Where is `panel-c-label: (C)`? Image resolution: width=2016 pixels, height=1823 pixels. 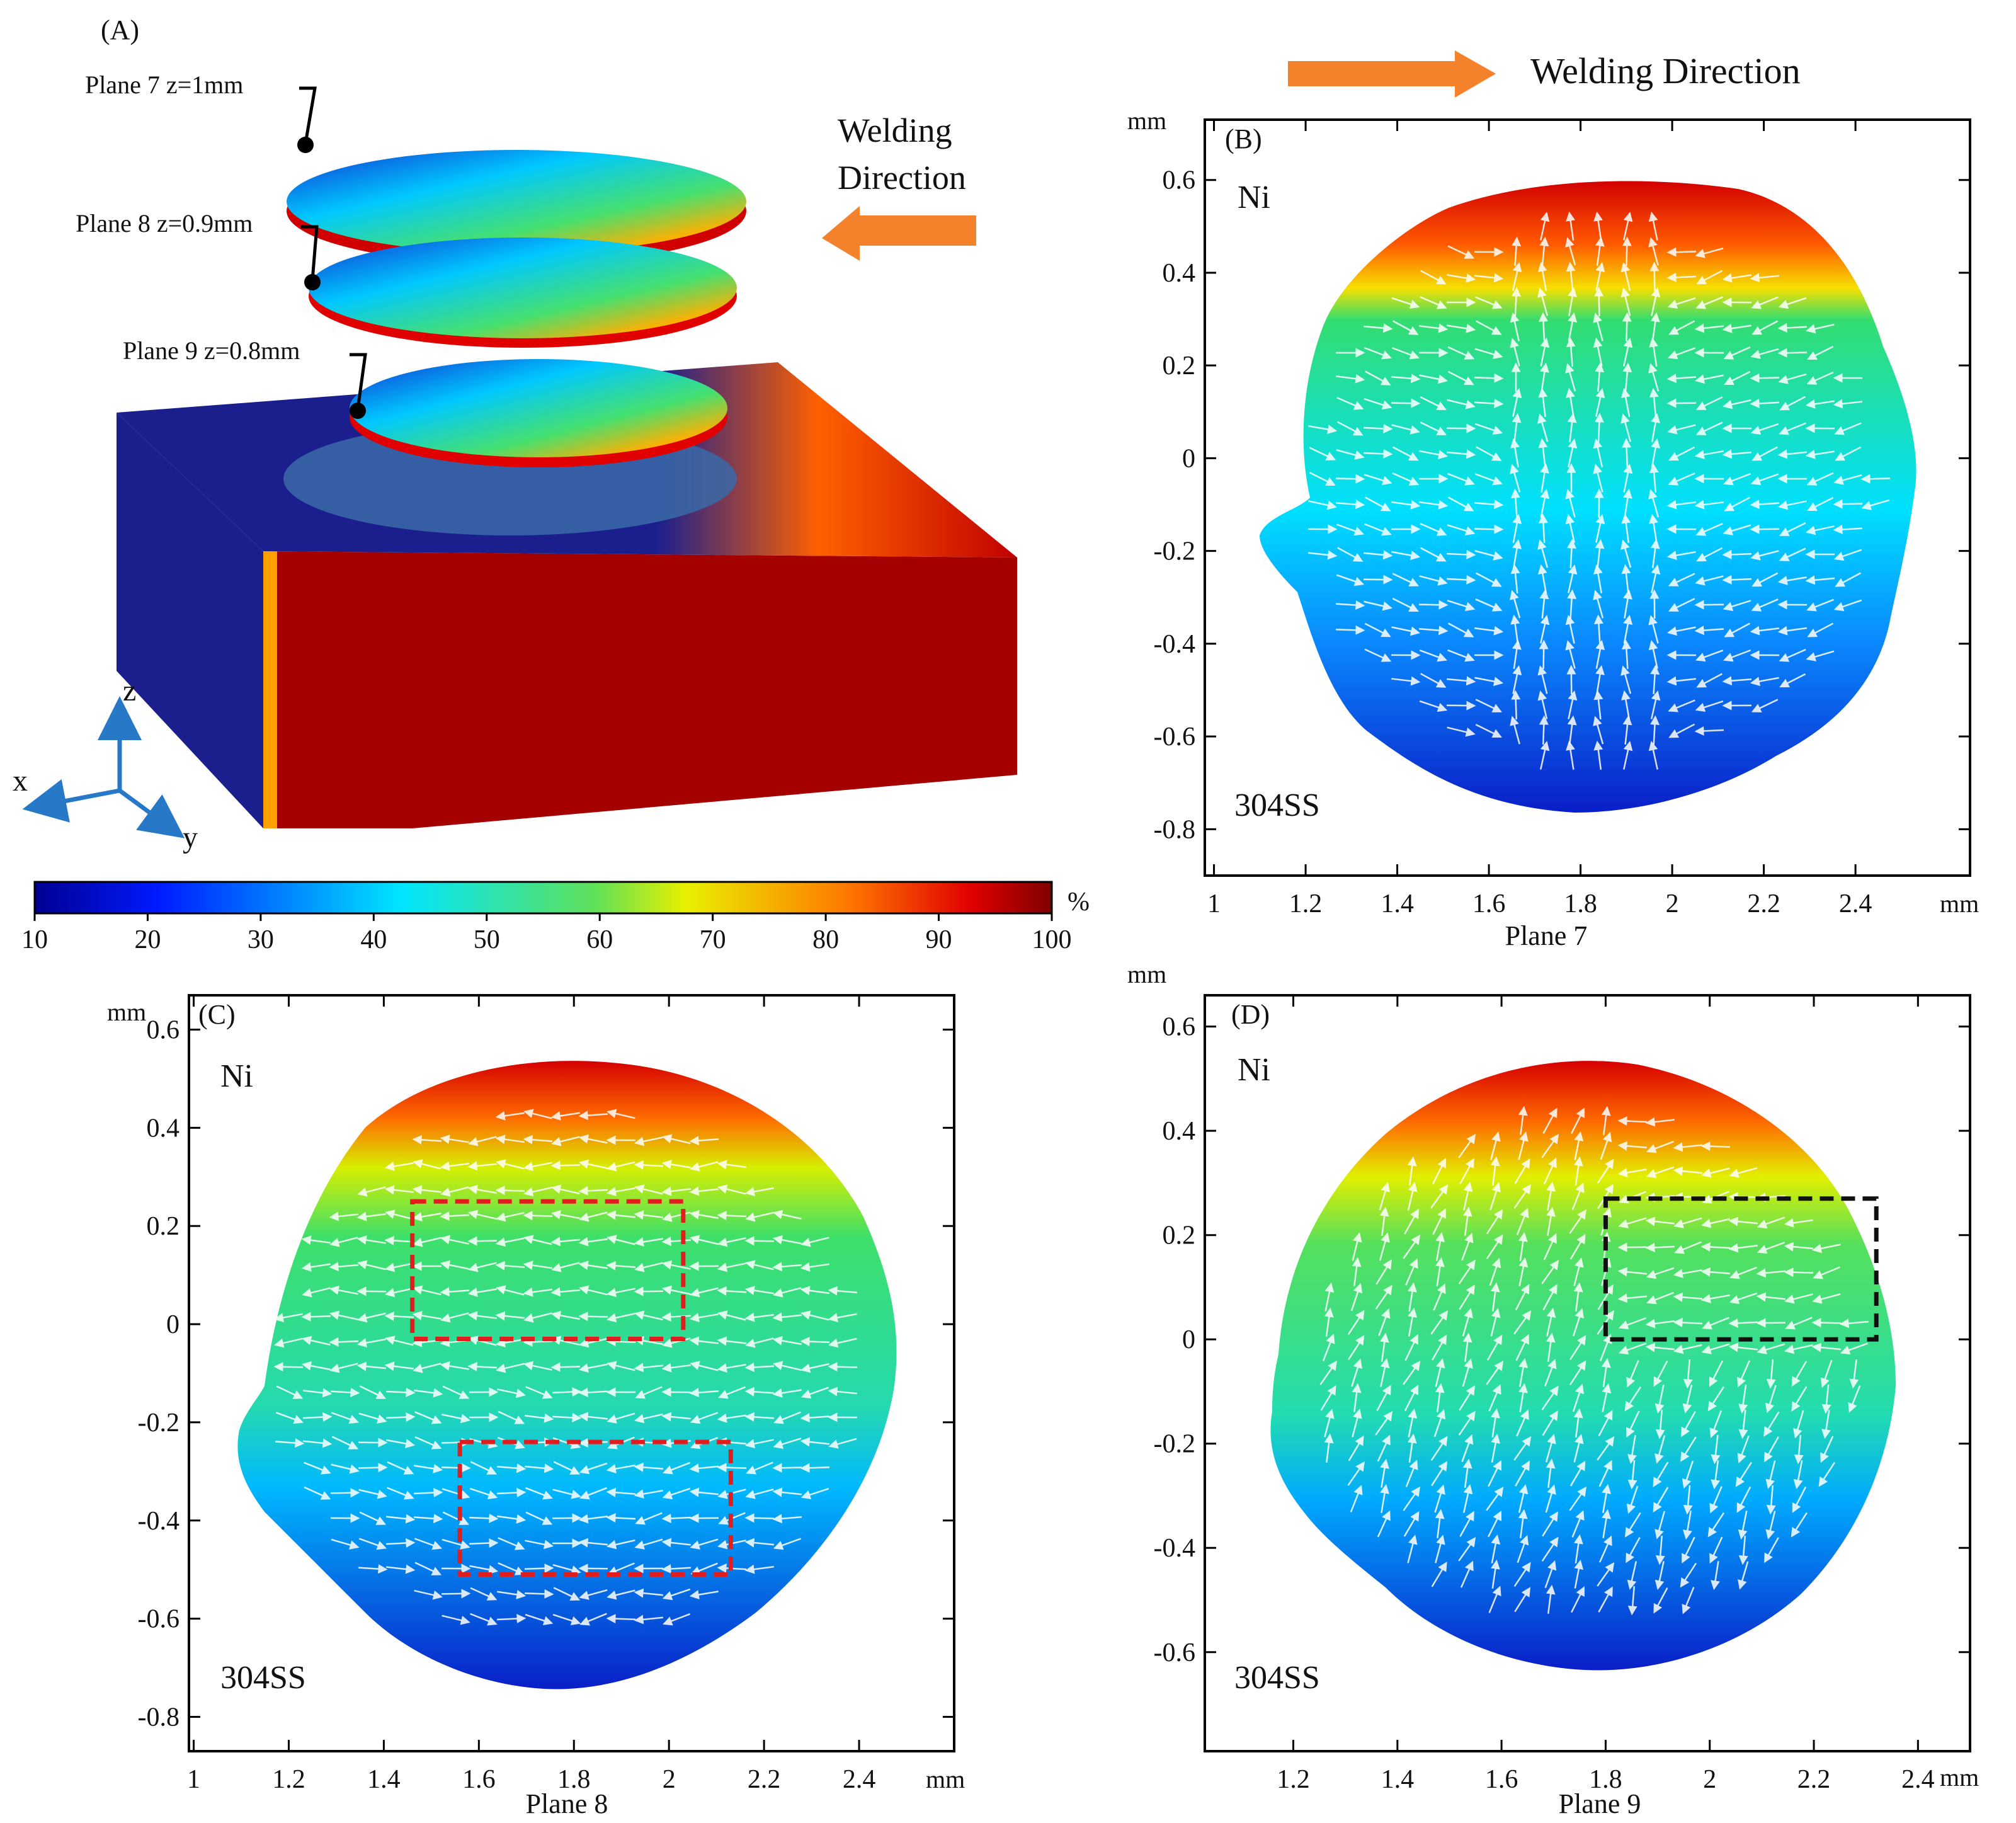
panel-c-label: (C) is located at coordinates (217, 1014).